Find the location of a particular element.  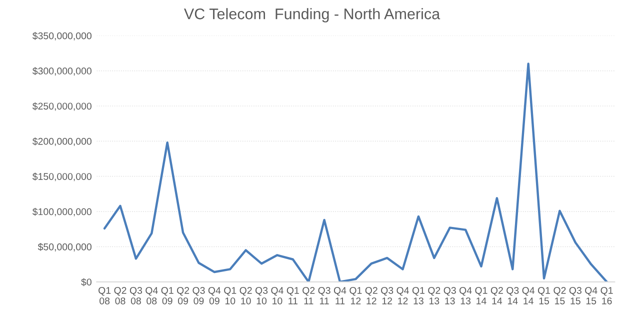

x-tick-label: Q1 12 is located at coordinates (356, 295).